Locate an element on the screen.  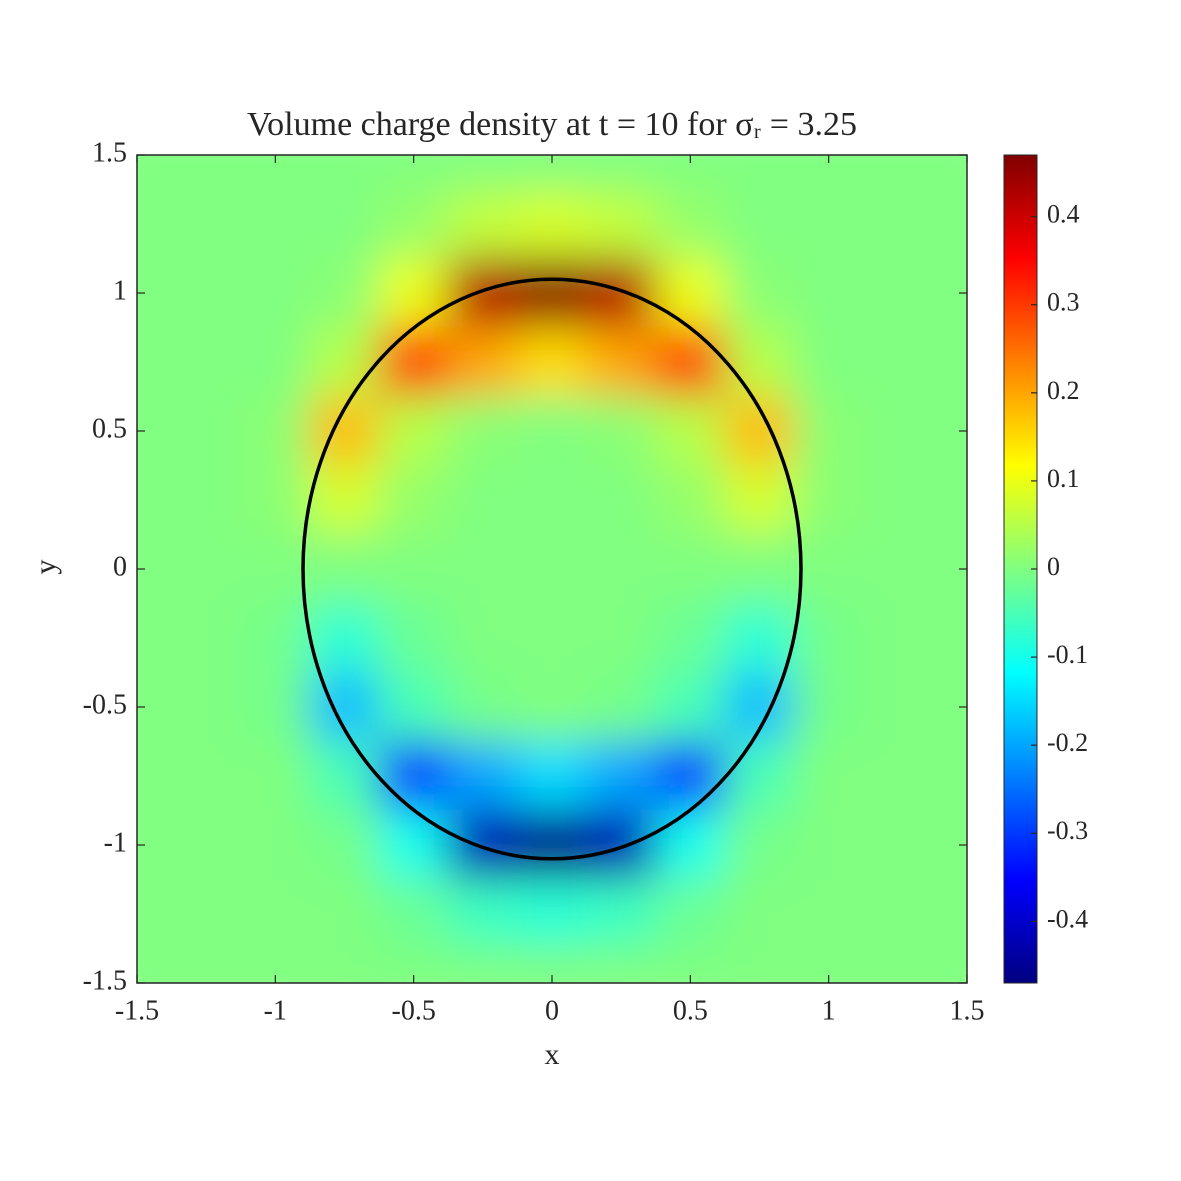
y-tick-label: 0.5 is located at coordinates (109, 428).